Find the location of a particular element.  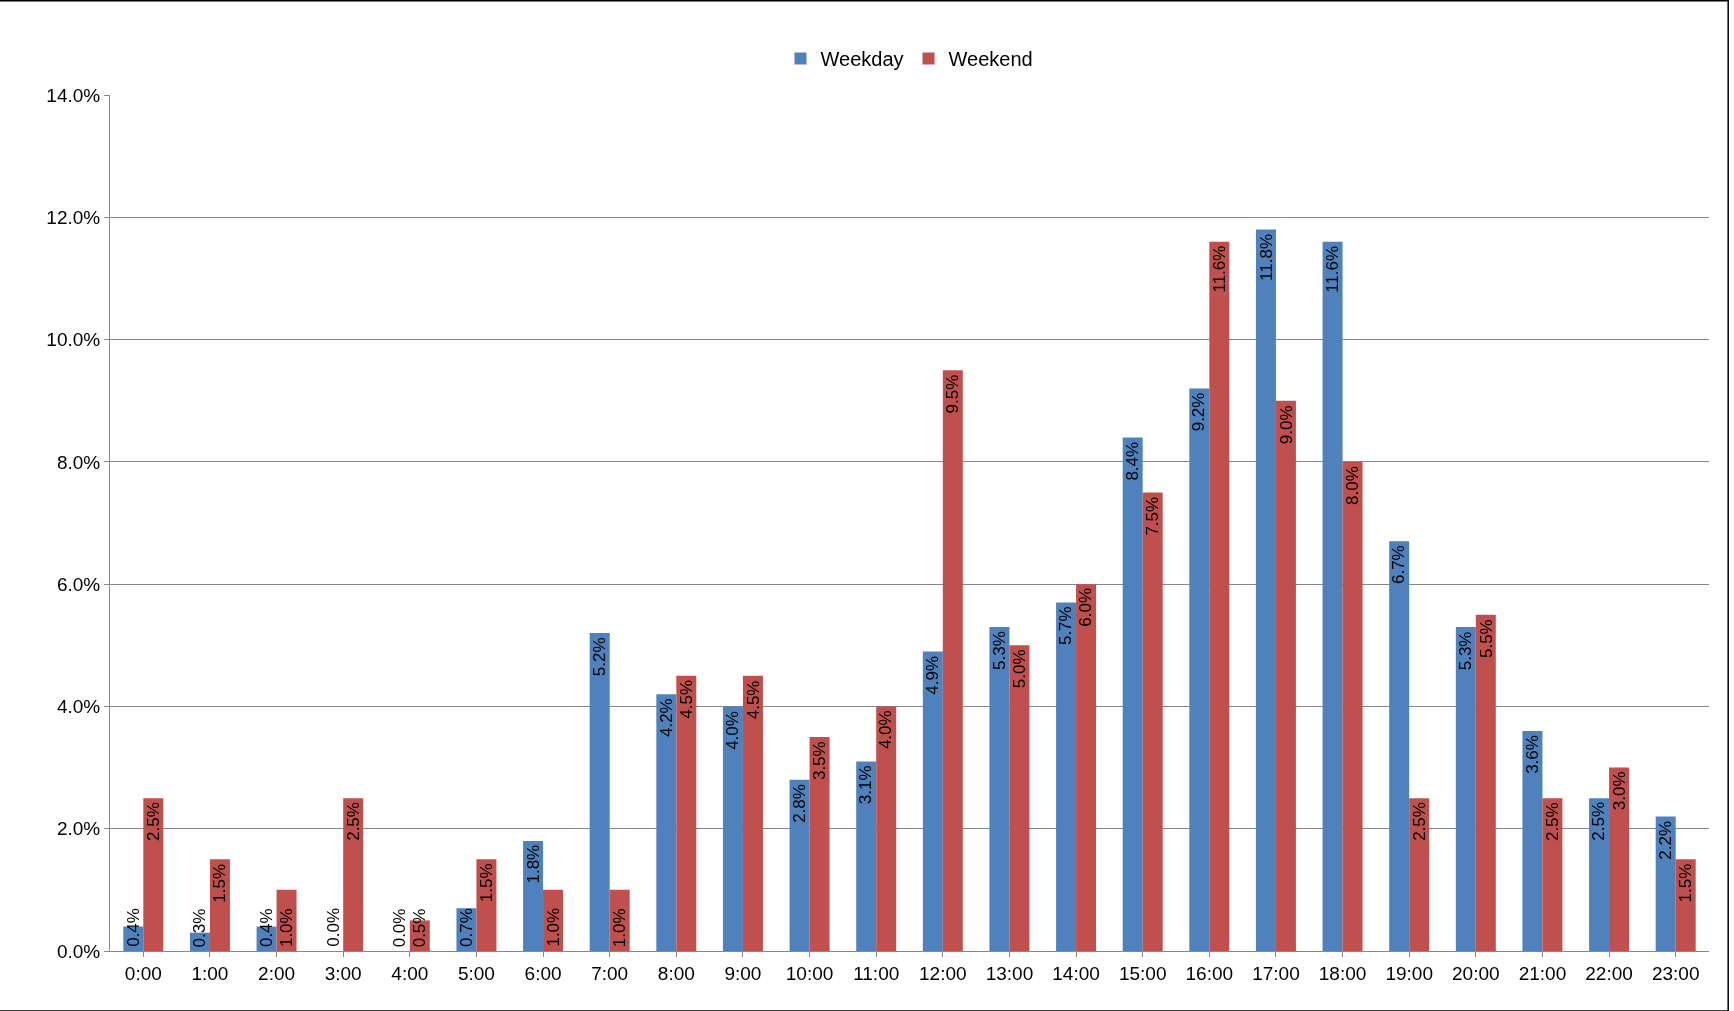

x-tick-label: 2:00 is located at coordinates (277, 973).